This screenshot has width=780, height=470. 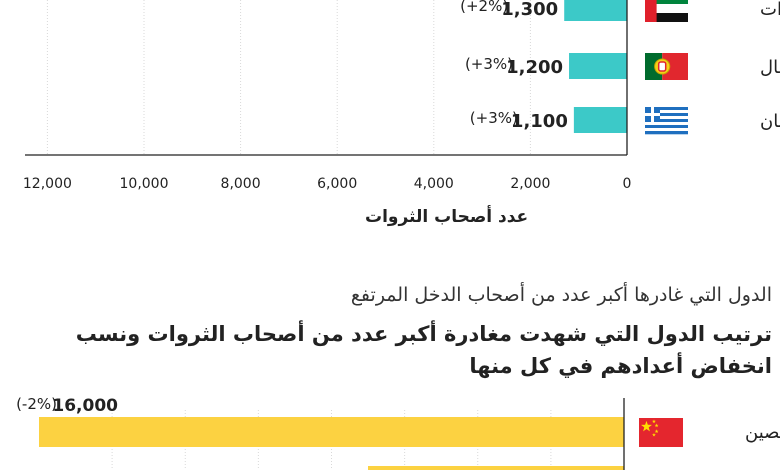 What do you see at coordinates (666, 11) in the screenshot?
I see `uae-flag-icon` at bounding box center [666, 11].